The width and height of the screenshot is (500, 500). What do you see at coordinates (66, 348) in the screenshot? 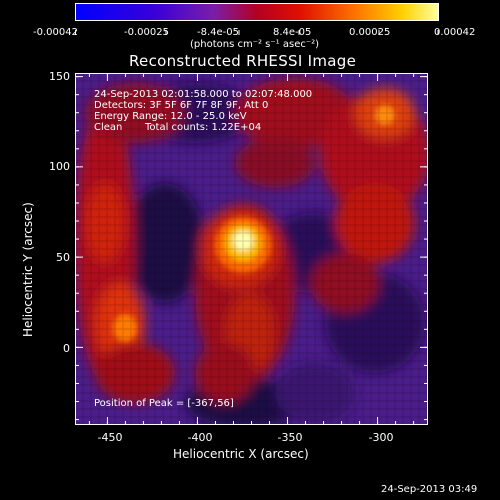
I see `y-tick-label: 0` at bounding box center [66, 348].